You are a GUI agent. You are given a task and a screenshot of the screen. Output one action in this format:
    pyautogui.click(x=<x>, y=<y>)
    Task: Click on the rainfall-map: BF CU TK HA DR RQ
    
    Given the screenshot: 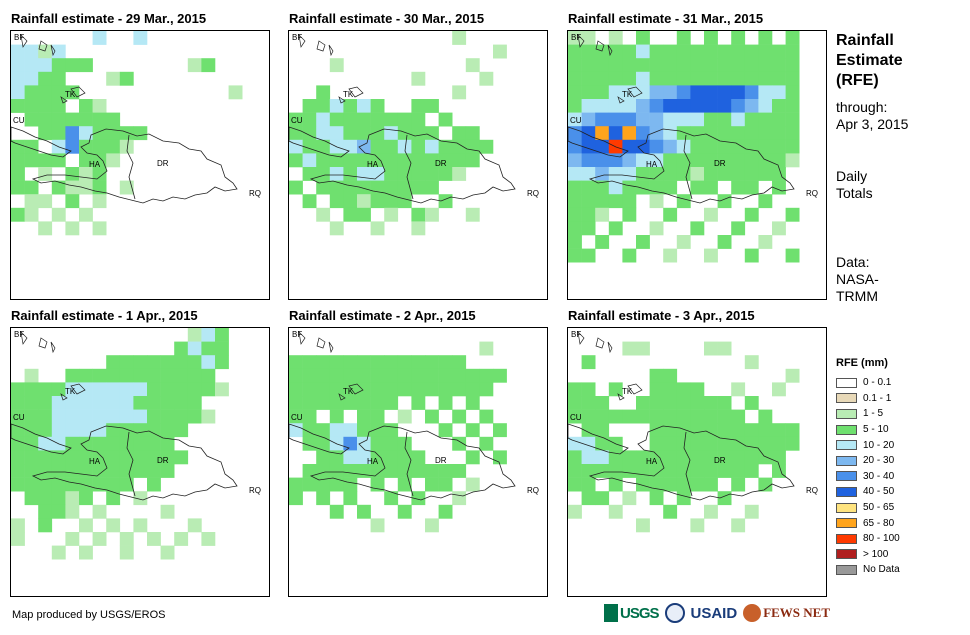 What is the action you would take?
    pyautogui.click(x=693, y=431)
    